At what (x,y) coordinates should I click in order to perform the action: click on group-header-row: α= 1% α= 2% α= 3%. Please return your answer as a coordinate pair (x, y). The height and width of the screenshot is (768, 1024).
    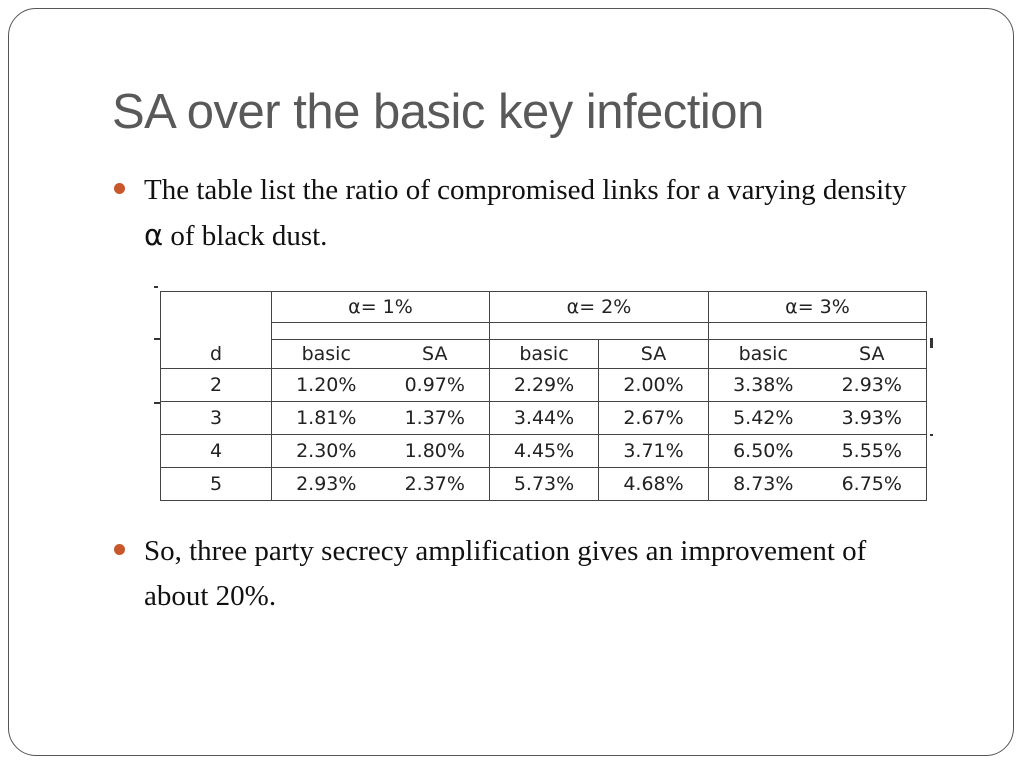
    Looking at the image, I should click on (543, 307).